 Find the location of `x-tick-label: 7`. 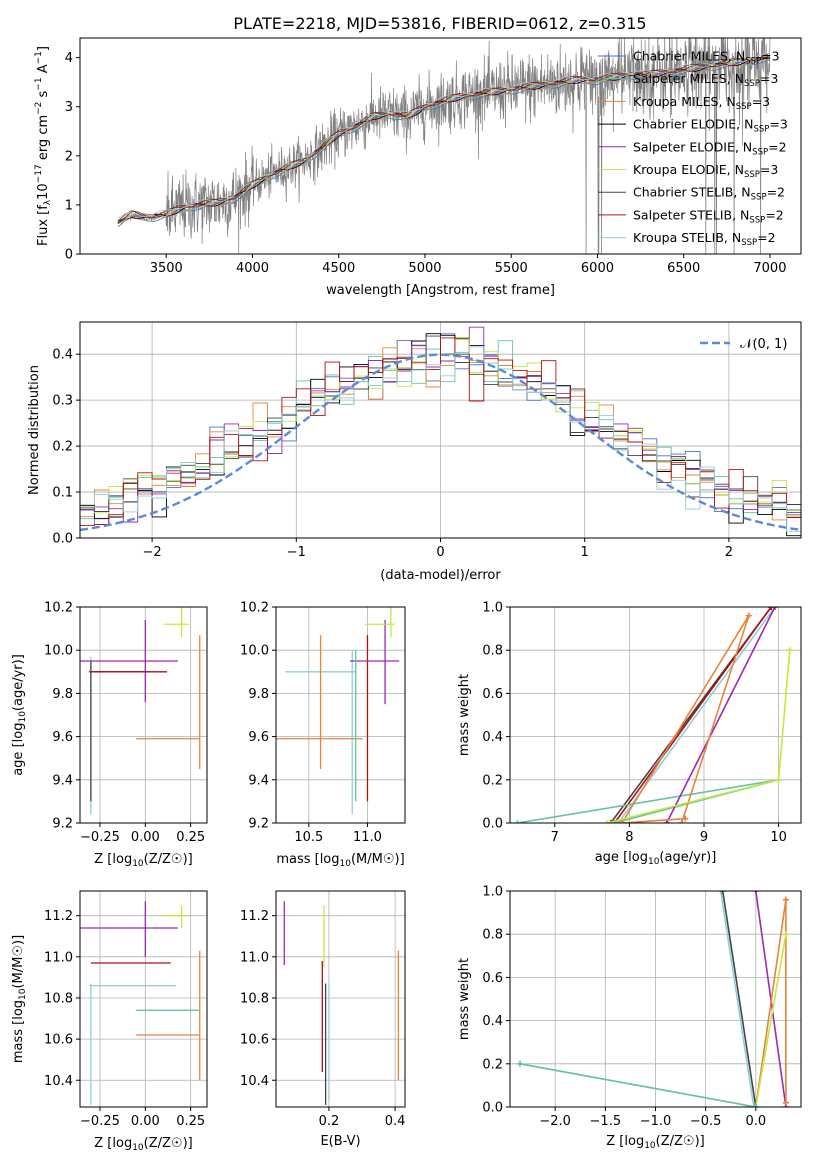

x-tick-label: 7 is located at coordinates (555, 837).